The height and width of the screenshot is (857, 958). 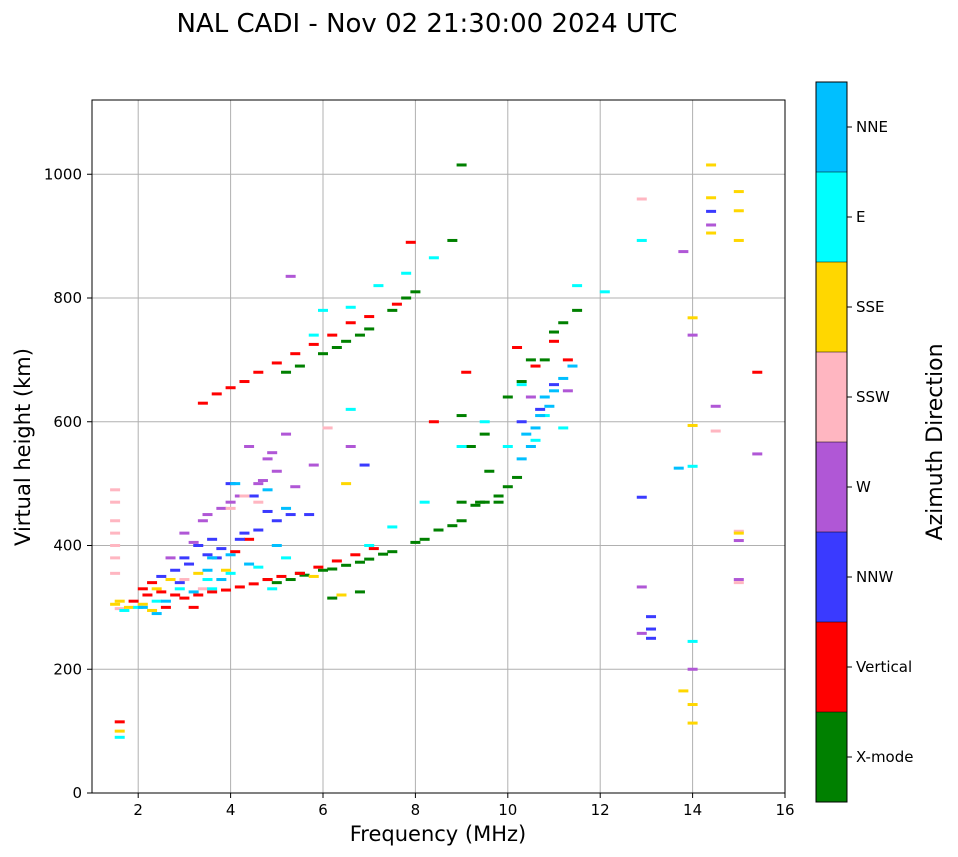 What do you see at coordinates (231, 810) in the screenshot?
I see `x-tick-label: 4` at bounding box center [231, 810].